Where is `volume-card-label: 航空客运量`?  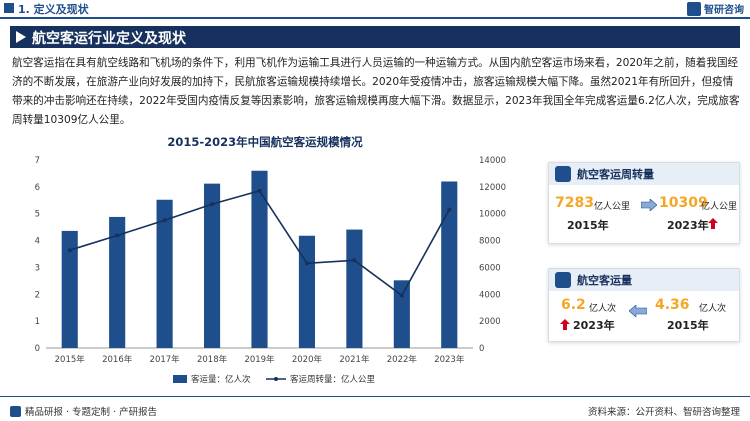
volume-card-label: 航空客运量 is located at coordinates (604, 280).